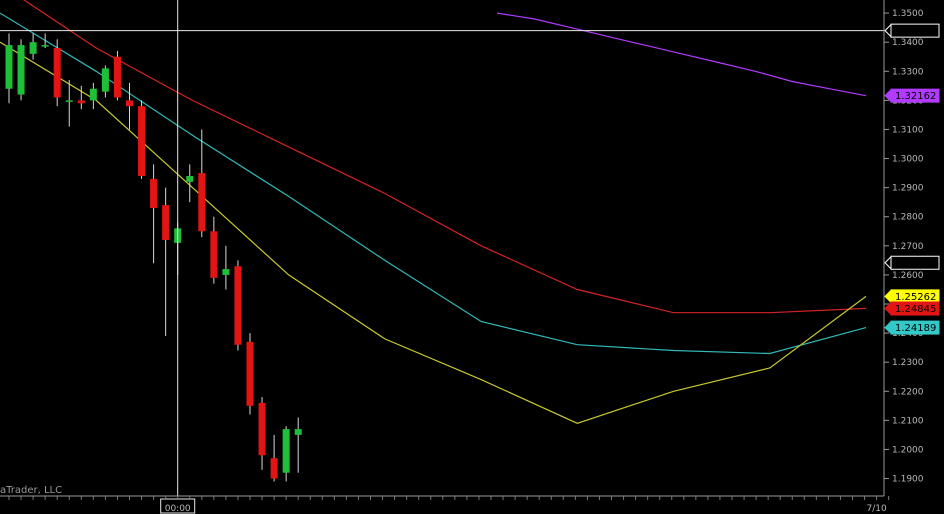 Image resolution: width=944 pixels, height=514 pixels. What do you see at coordinates (908, 189) in the screenshot?
I see `price-tick-label: 1.2900` at bounding box center [908, 189].